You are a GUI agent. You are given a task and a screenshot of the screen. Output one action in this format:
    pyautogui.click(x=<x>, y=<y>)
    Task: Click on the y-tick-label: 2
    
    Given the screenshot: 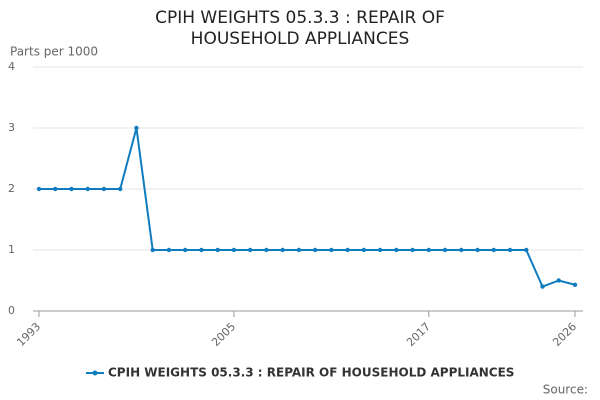 What is the action you would take?
    pyautogui.click(x=11, y=188)
    